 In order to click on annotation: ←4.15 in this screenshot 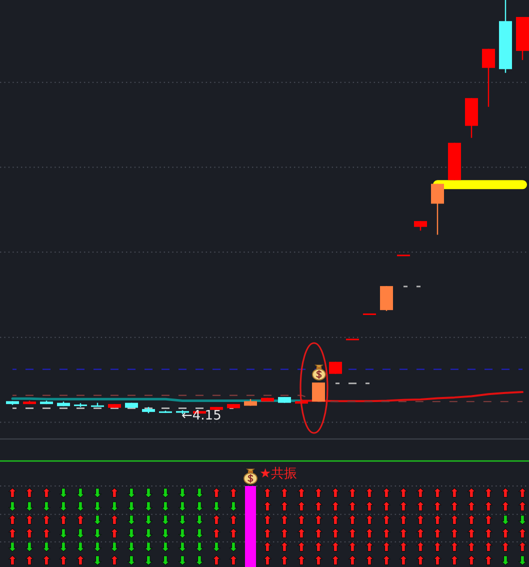, I will do `click(202, 416)`.